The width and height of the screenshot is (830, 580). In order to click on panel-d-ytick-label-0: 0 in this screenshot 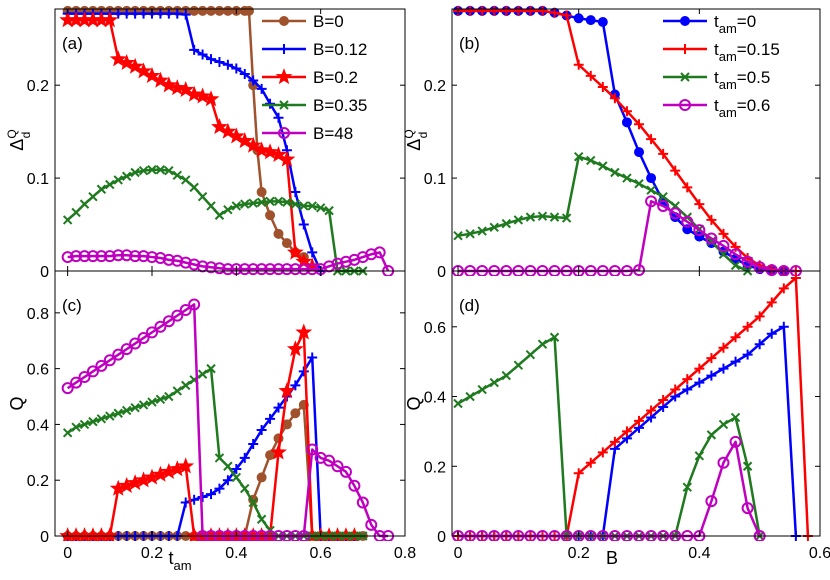, I will do `click(441, 537)`.